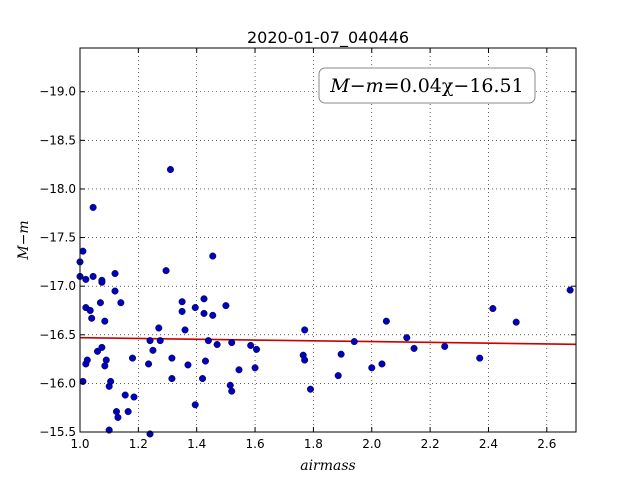 The image size is (640, 480). What do you see at coordinates (57, 383) in the screenshot?
I see `y-tick-label: −16.0` at bounding box center [57, 383].